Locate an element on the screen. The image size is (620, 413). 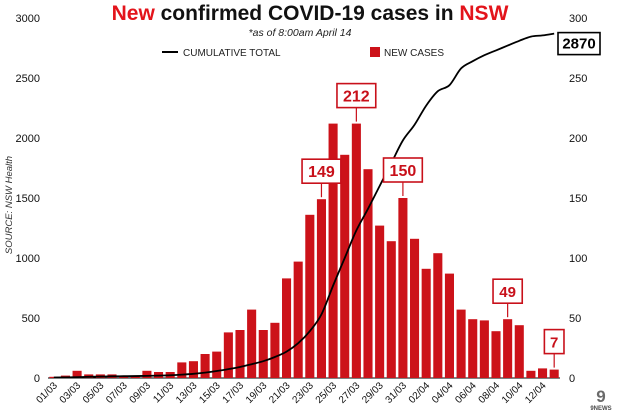
left-axis-tick-label: 3000 is located at coordinates (28, 19).